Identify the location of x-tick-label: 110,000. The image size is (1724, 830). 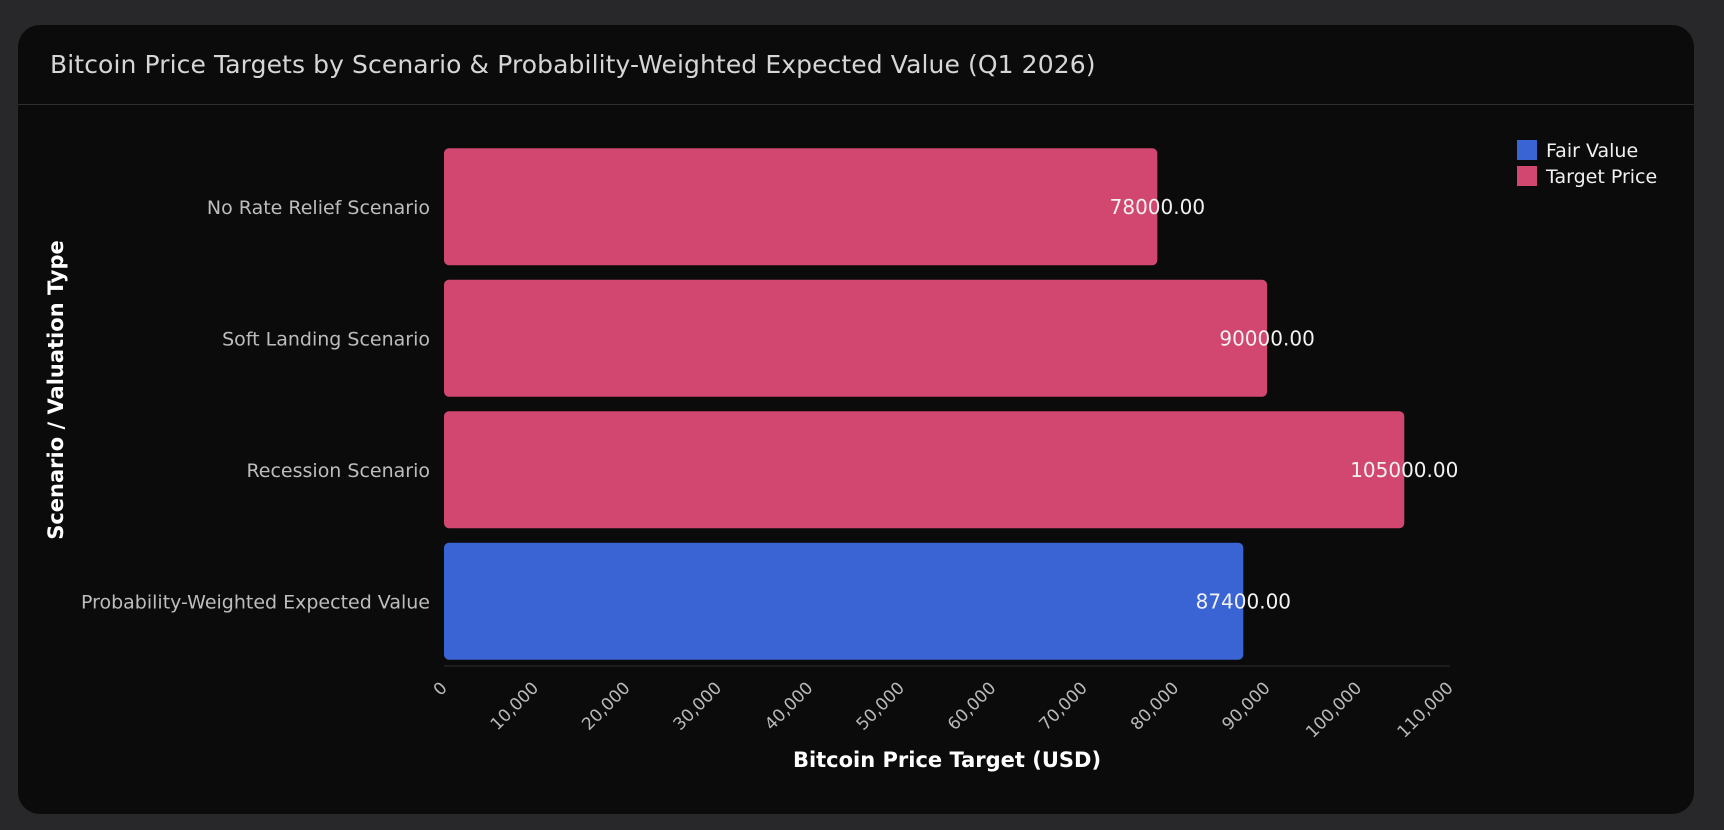
(1426, 710).